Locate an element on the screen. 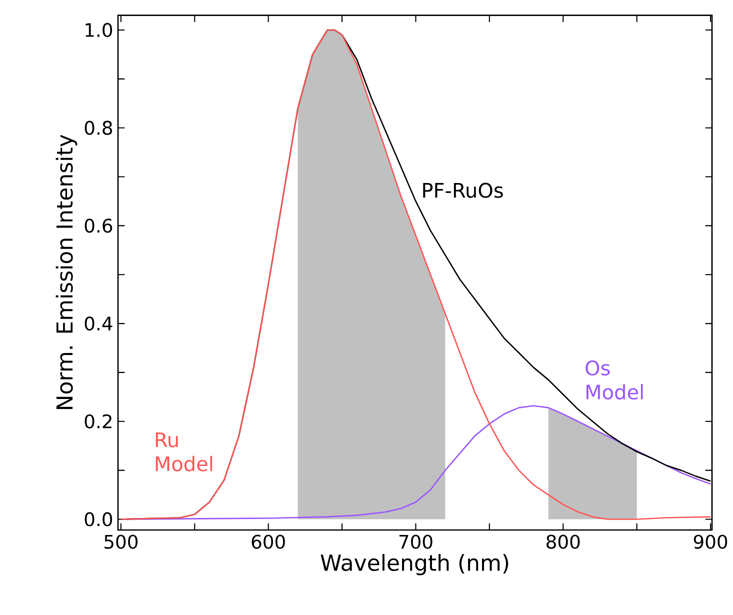  y-tick-label: 0.6 is located at coordinates (98, 225).